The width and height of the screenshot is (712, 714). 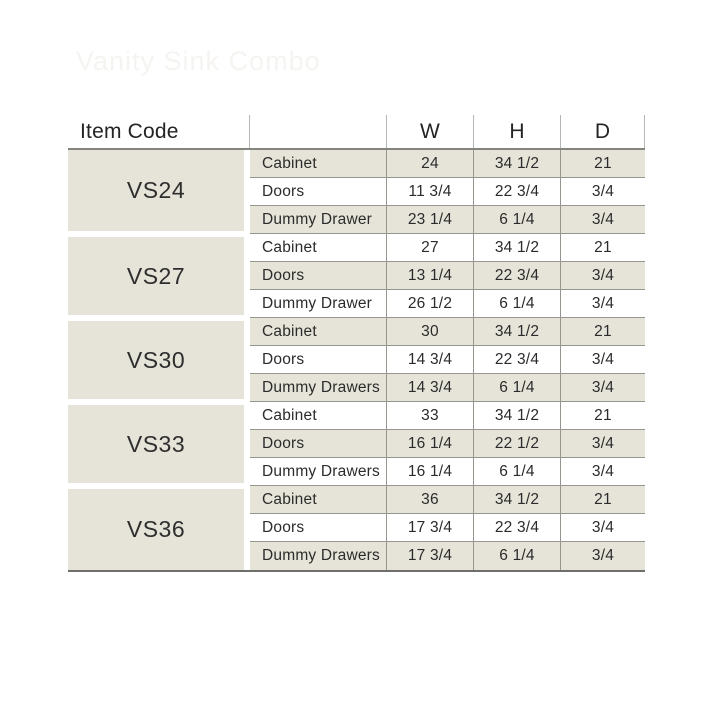 I want to click on header-column-divider, so click(x=247, y=131).